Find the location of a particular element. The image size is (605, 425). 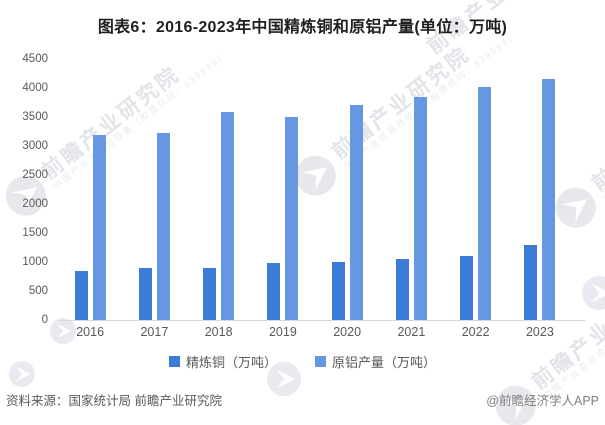

y-tick-label: 3000 is located at coordinates (35, 146).